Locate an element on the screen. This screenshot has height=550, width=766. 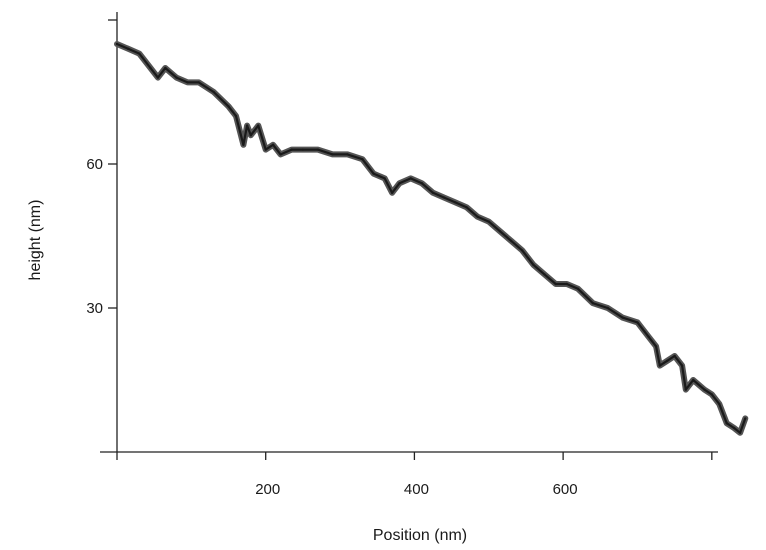
x-ticks: 200 400 600 is located at coordinates (414, 475).